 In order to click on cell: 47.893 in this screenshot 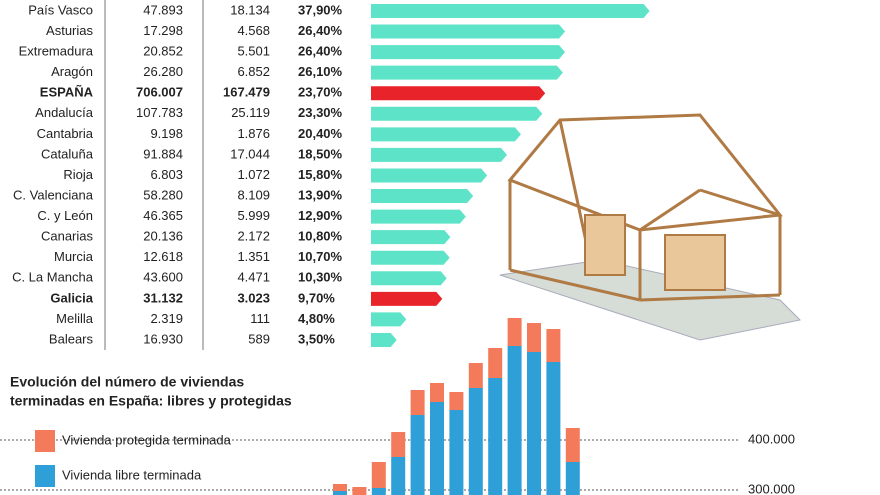, I will do `click(163, 9)`.